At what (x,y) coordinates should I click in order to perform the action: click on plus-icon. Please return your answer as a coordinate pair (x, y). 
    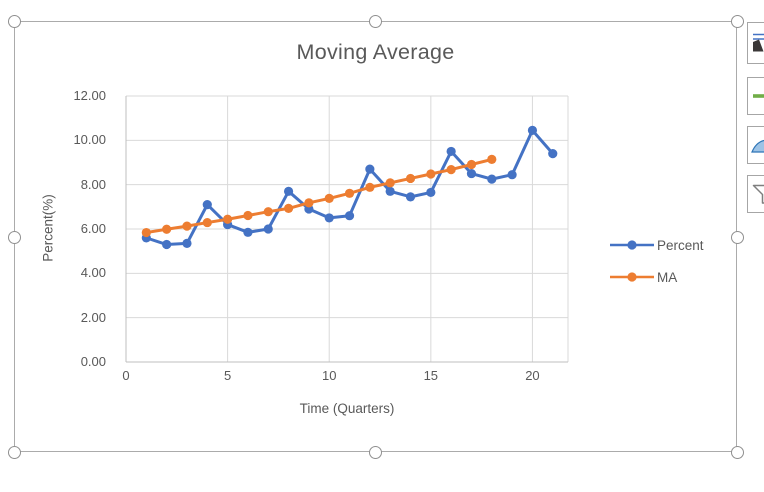
    Looking at the image, I should click on (758, 96).